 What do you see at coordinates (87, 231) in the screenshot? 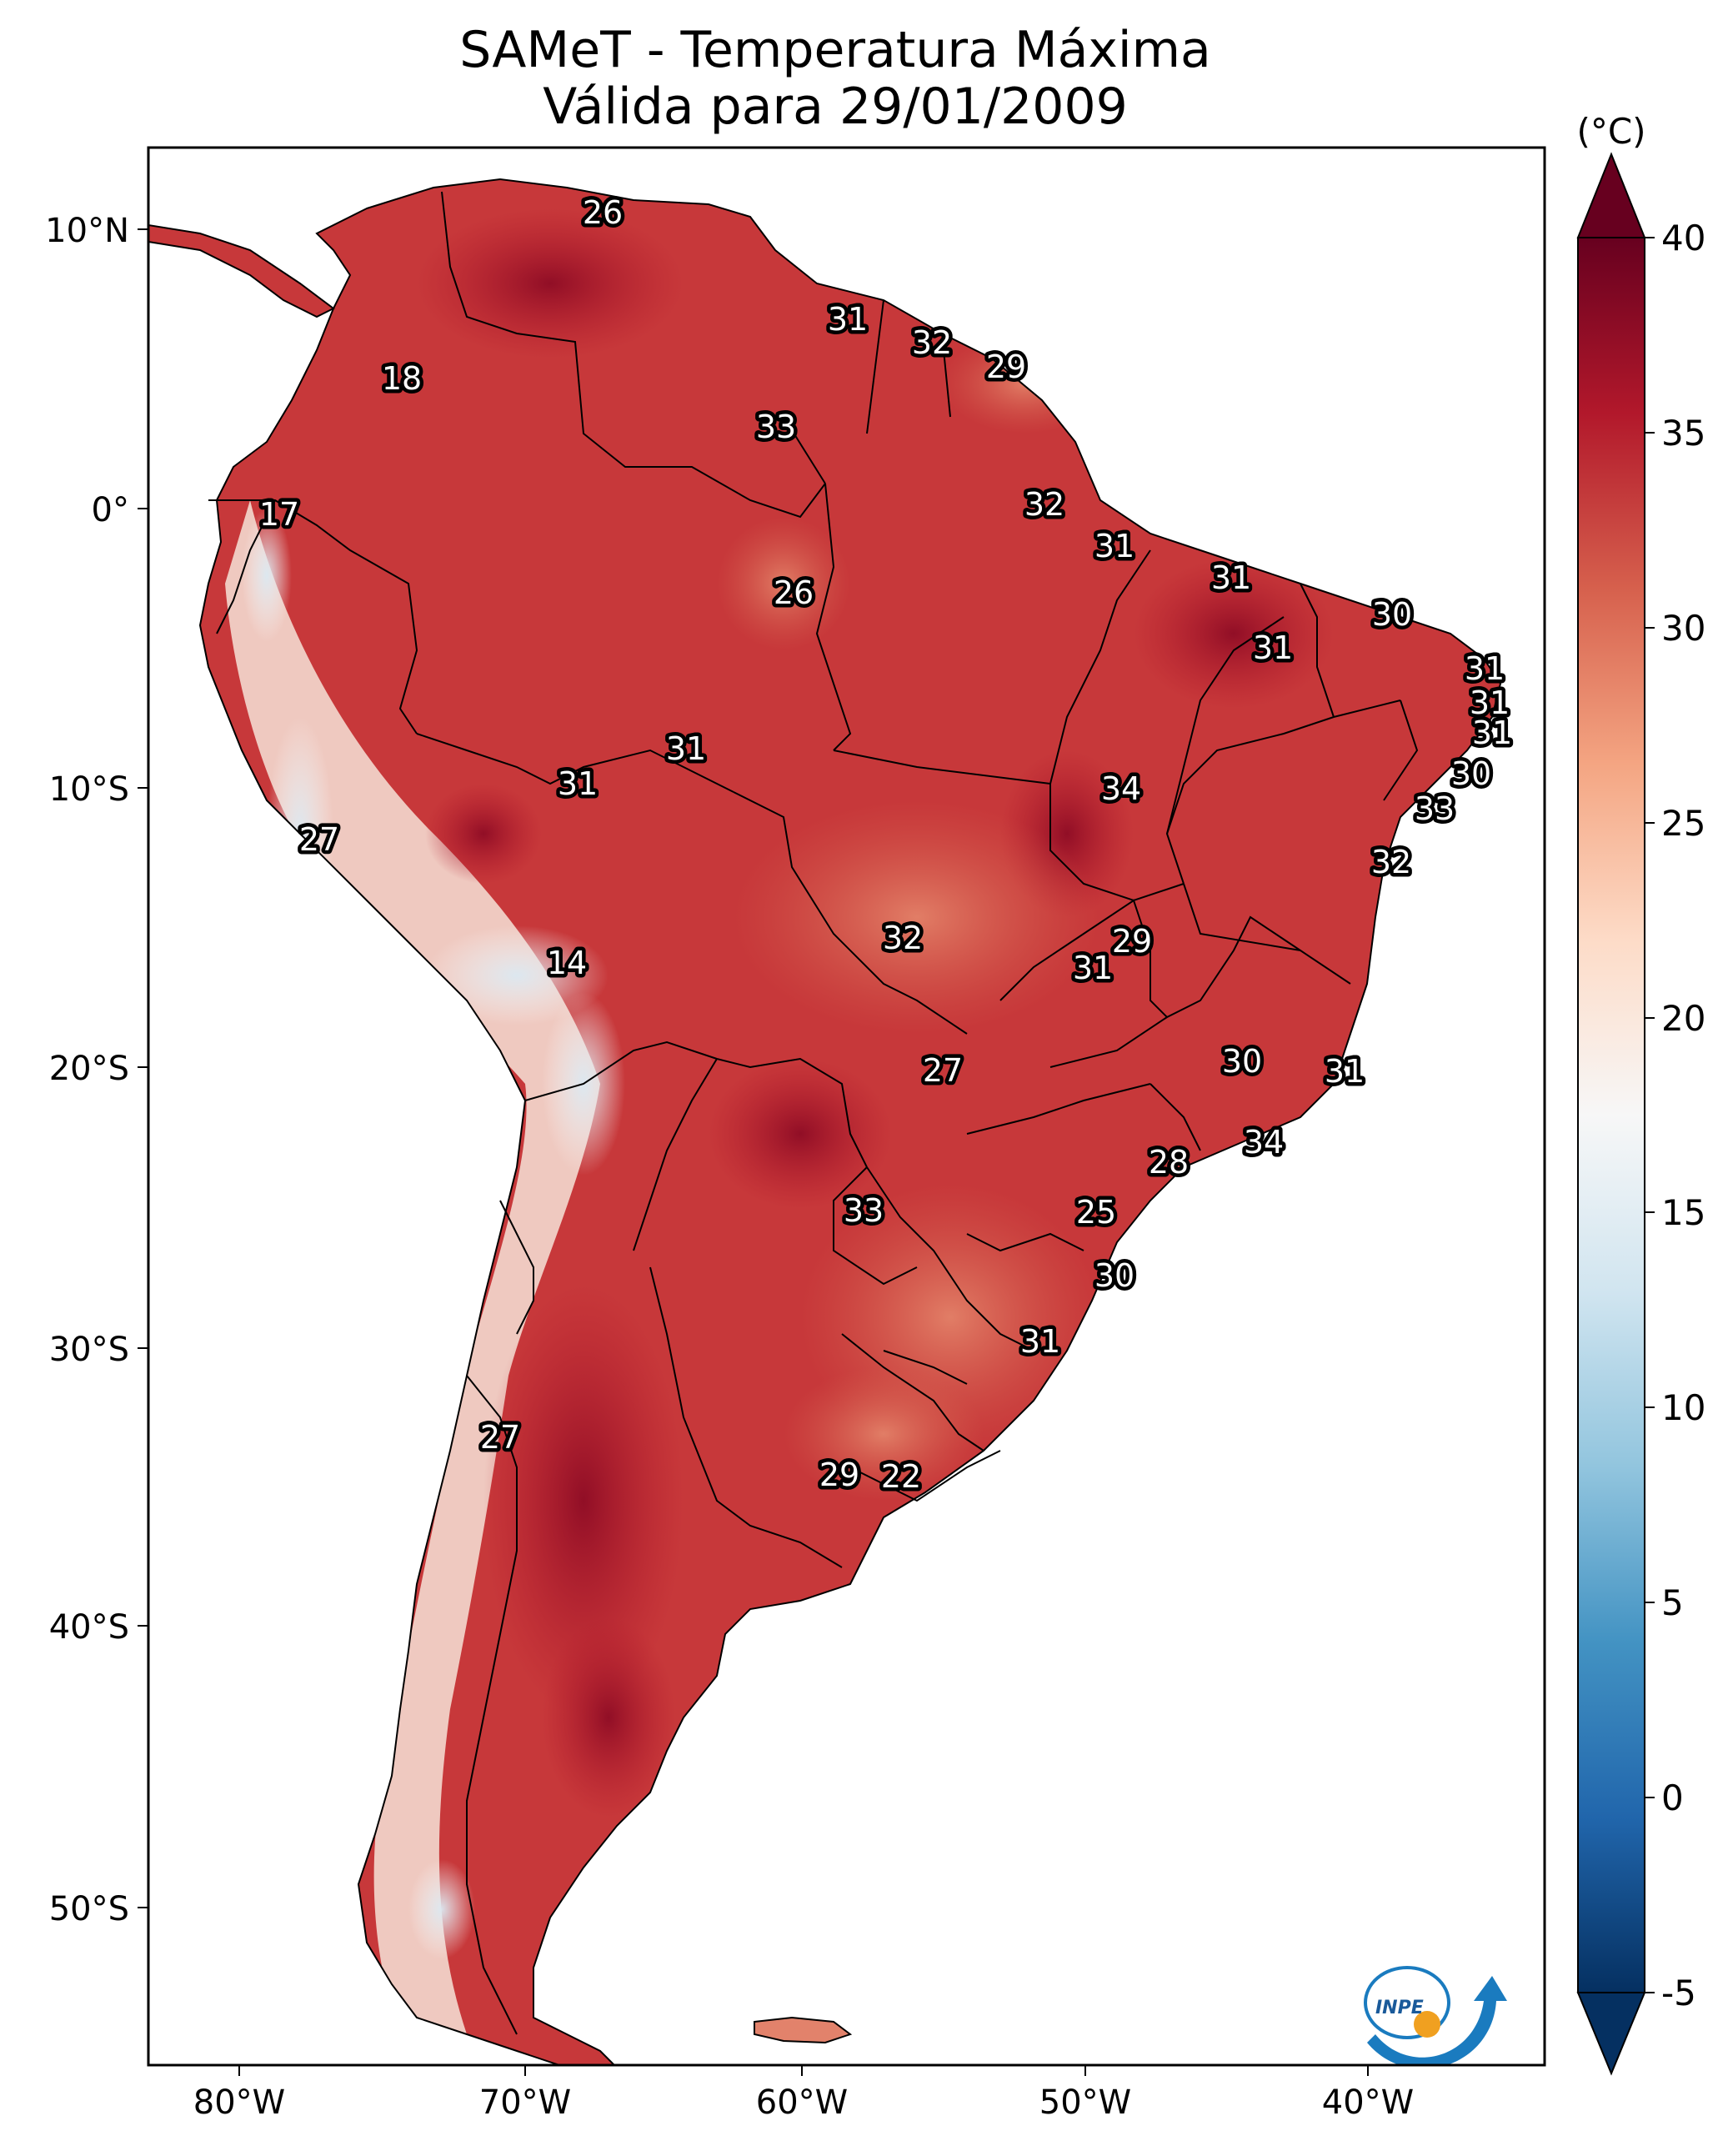
I see `y-tick-label: 10°N` at bounding box center [87, 231].